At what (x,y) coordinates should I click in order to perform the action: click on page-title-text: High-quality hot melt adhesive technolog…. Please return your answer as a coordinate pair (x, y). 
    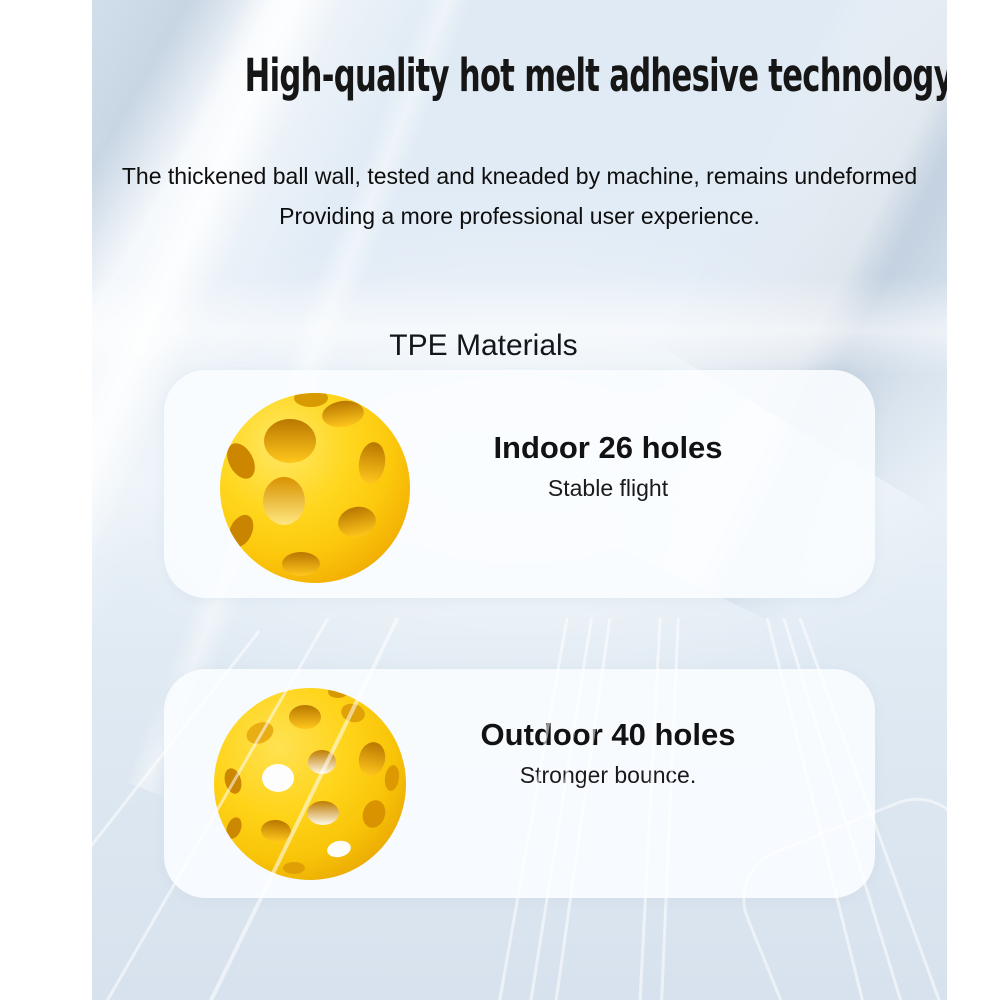
    Looking at the image, I should click on (595, 75).